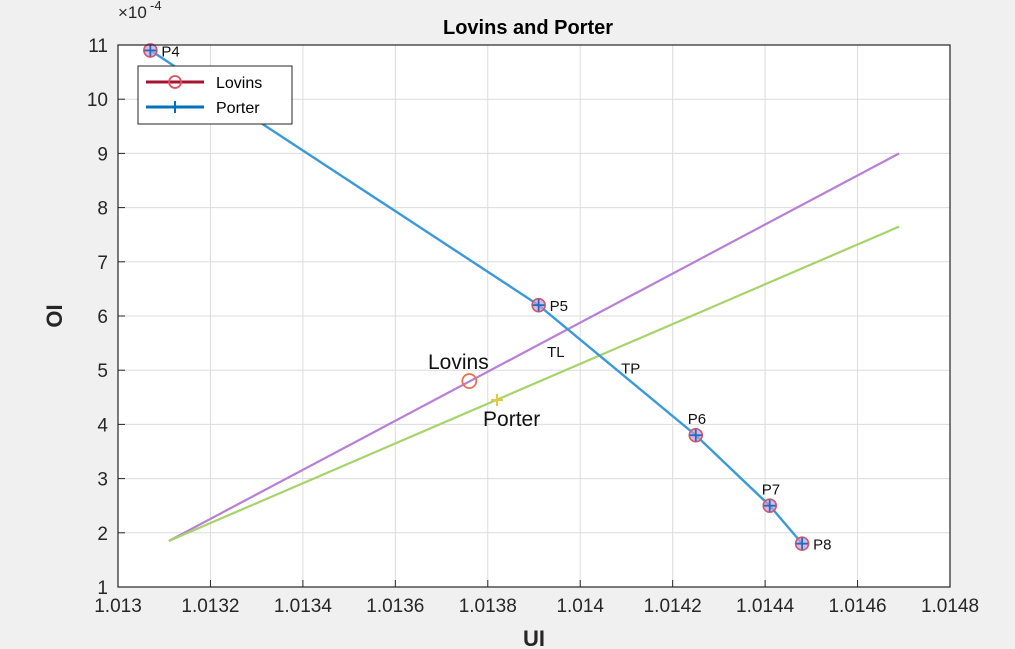 This screenshot has height=649, width=1015. What do you see at coordinates (857, 606) in the screenshot?
I see `x-tick-label: 1.0146` at bounding box center [857, 606].